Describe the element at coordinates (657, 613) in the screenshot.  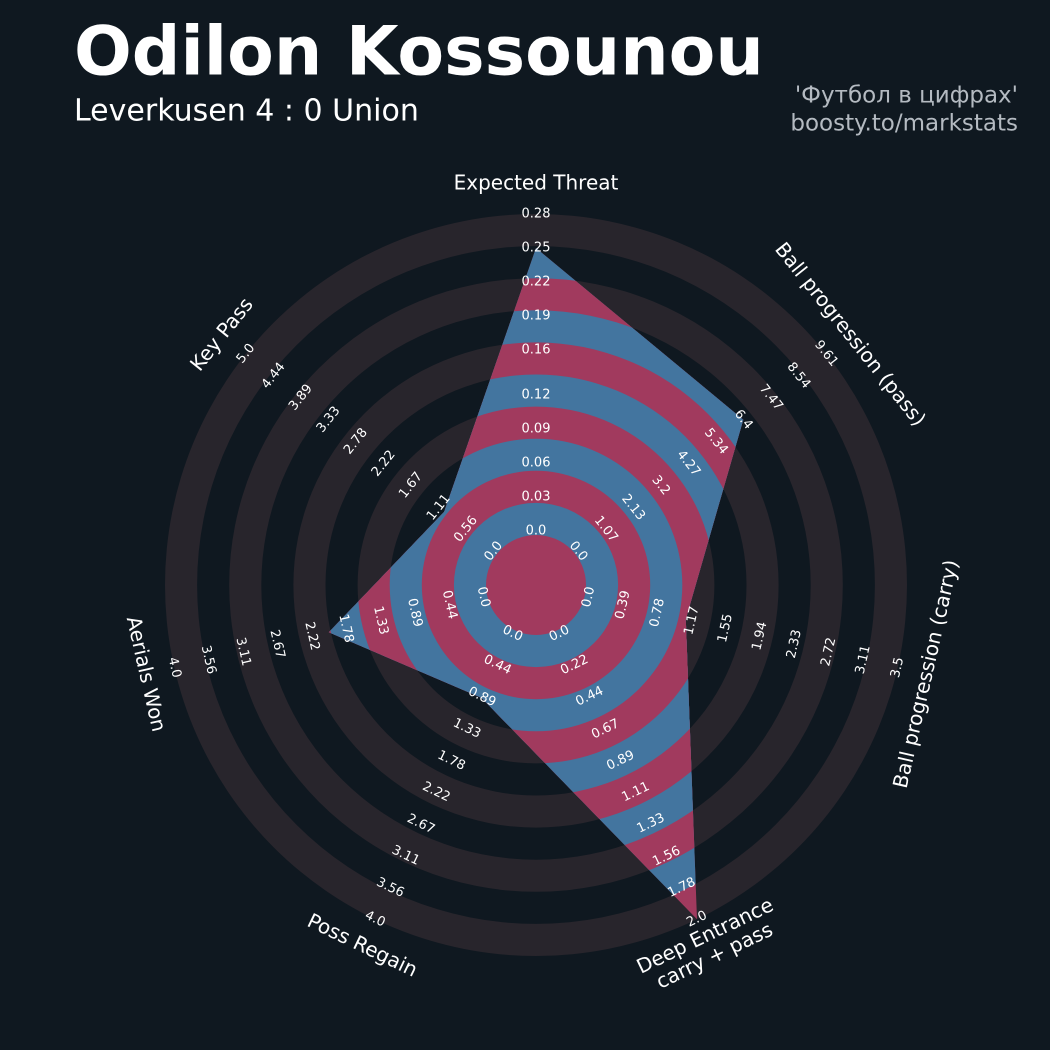
I see `tick-label: 0.78` at that location.